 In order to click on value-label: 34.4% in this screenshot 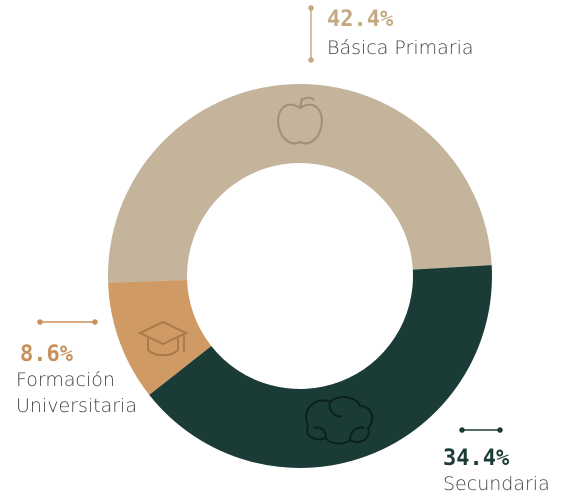, I will do `click(476, 458)`.